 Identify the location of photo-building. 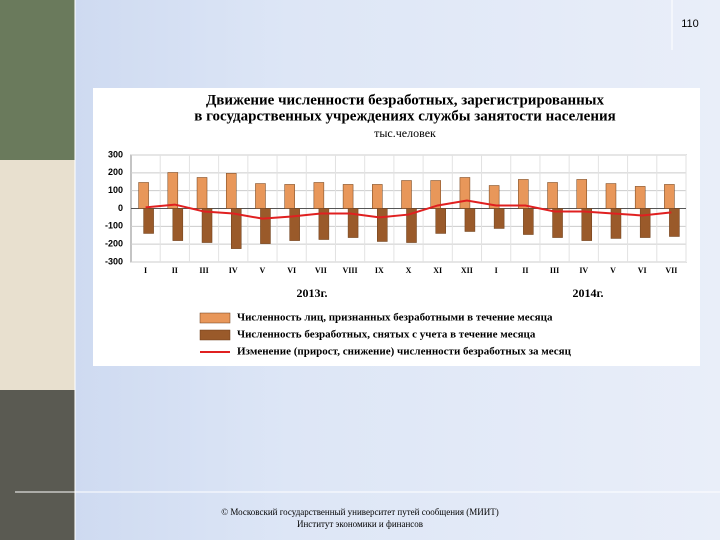
(37, 275).